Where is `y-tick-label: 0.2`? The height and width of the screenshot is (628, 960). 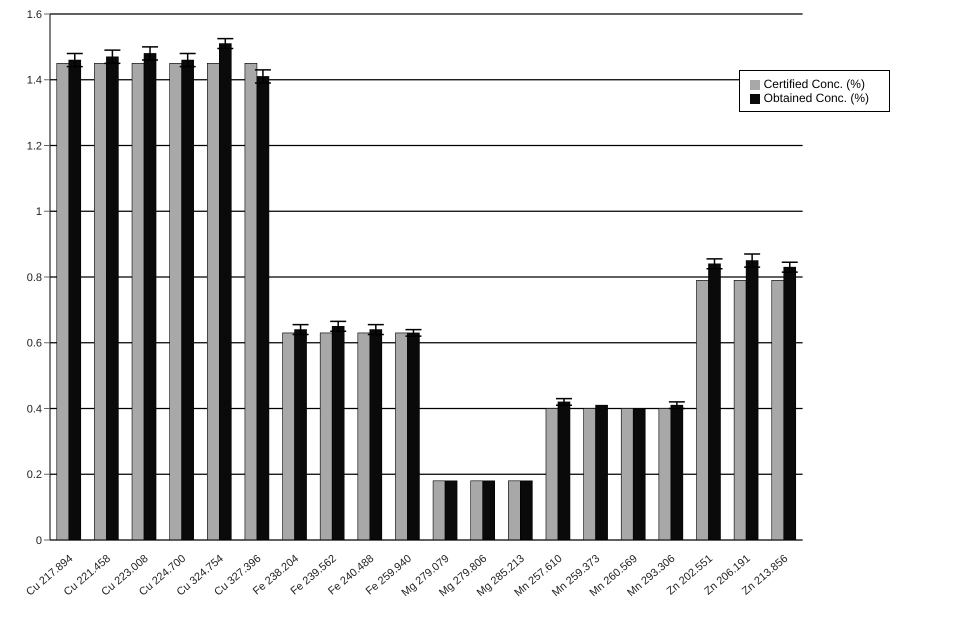 y-tick-label: 0.2 is located at coordinates (34, 475).